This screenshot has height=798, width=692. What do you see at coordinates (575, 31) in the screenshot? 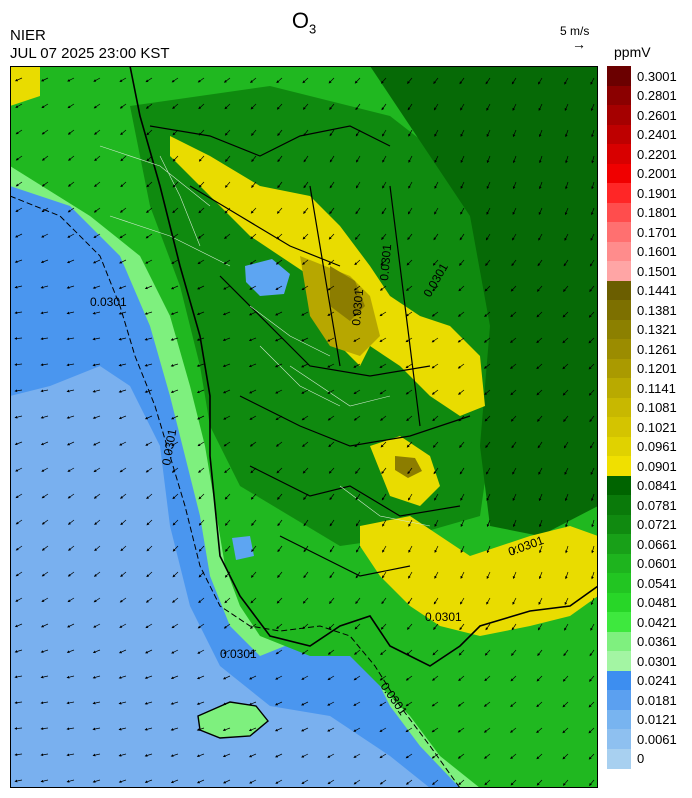
I see `vector-scale-label: 5 m/s` at bounding box center [575, 31].